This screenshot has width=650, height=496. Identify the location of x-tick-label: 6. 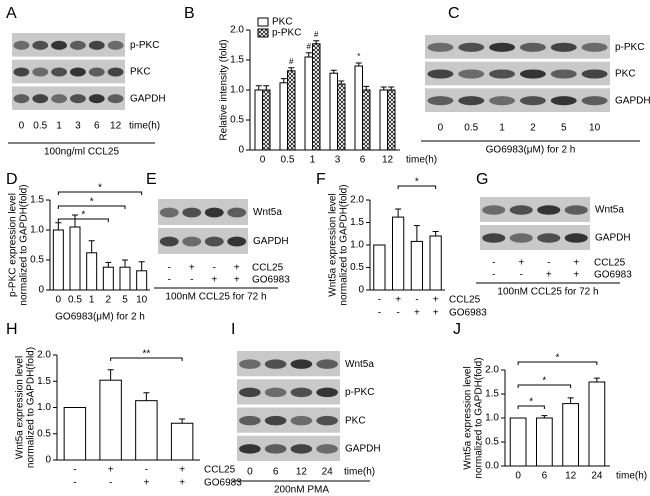
(363, 160).